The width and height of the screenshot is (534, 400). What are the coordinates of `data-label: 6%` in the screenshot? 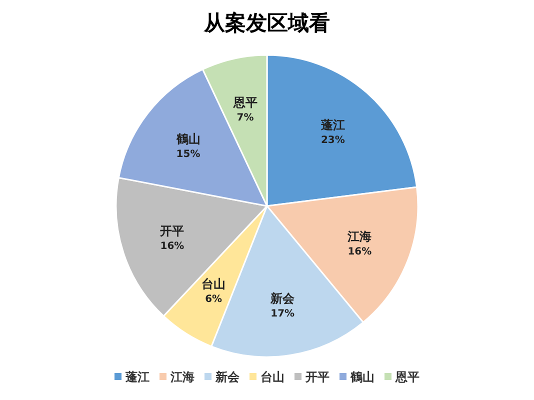 It's located at (213, 300).